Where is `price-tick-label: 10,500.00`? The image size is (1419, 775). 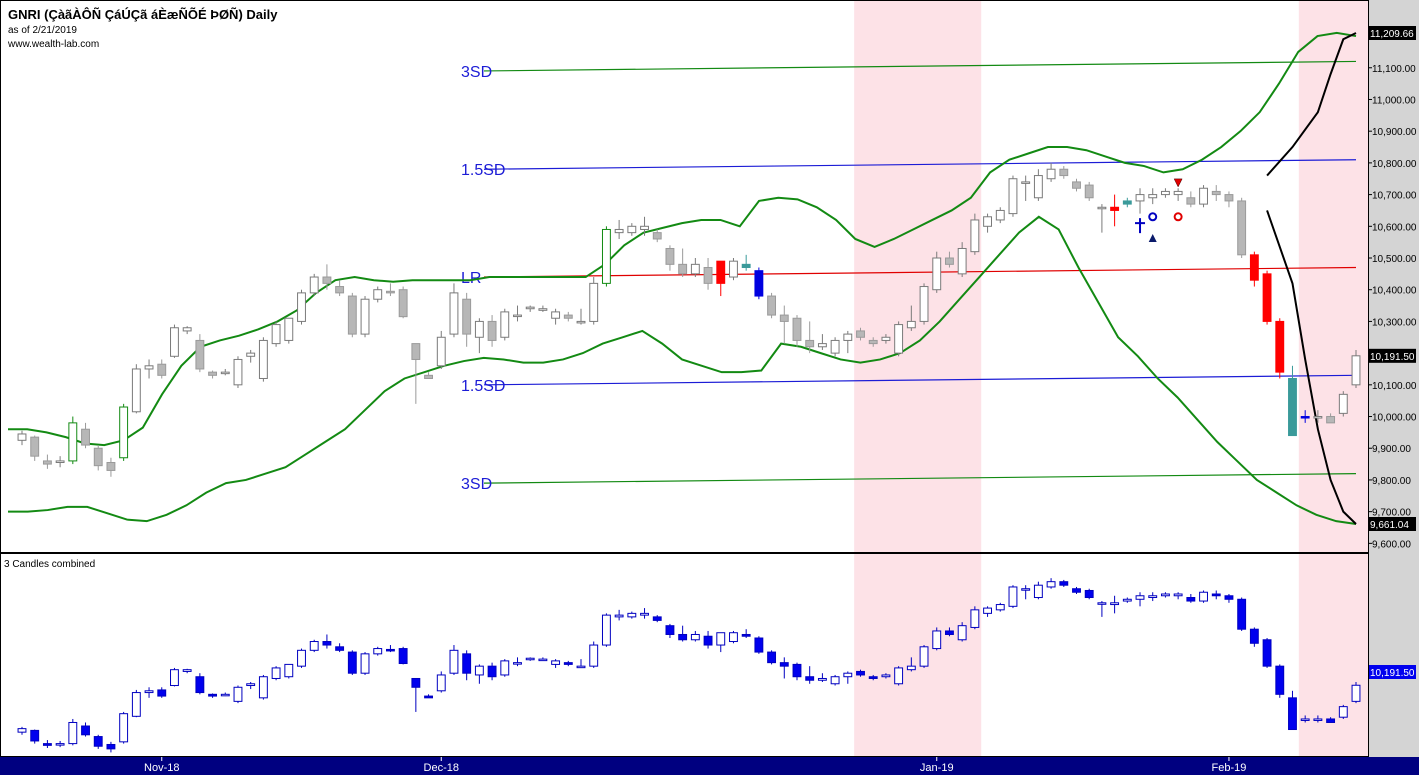 price-tick-label: 10,500.00 is located at coordinates (1394, 259).